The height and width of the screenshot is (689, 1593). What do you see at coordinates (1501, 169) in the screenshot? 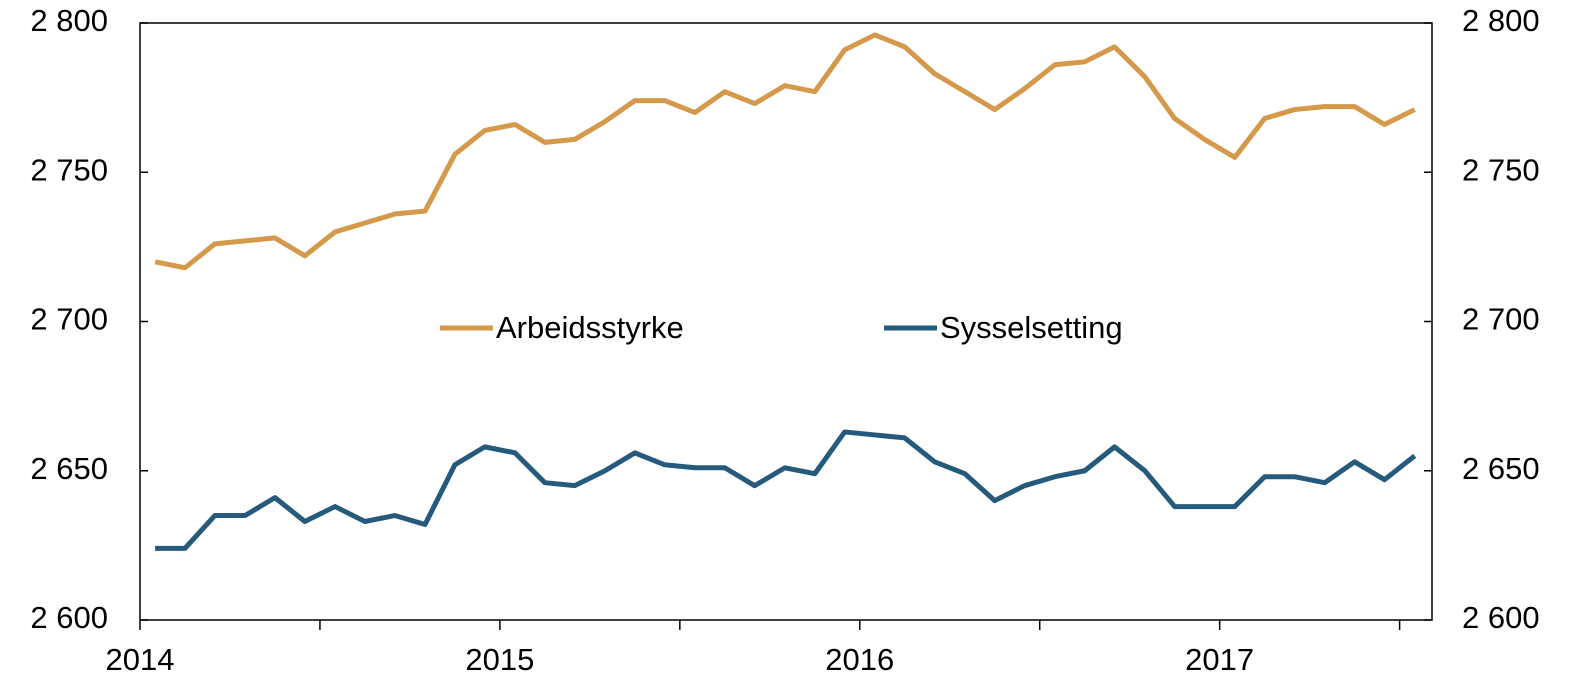
I see `y2-tick-label: 2 750` at bounding box center [1501, 169].